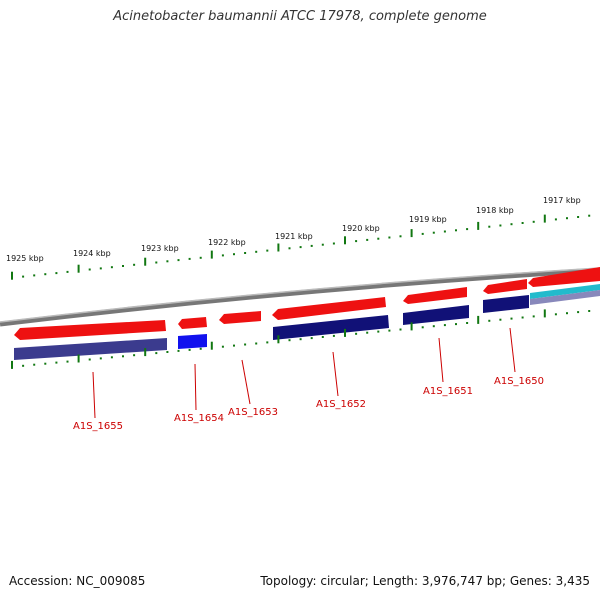  What do you see at coordinates (428, 219) in the screenshot?
I see `scale-label: 1919 kbp` at bounding box center [428, 219].